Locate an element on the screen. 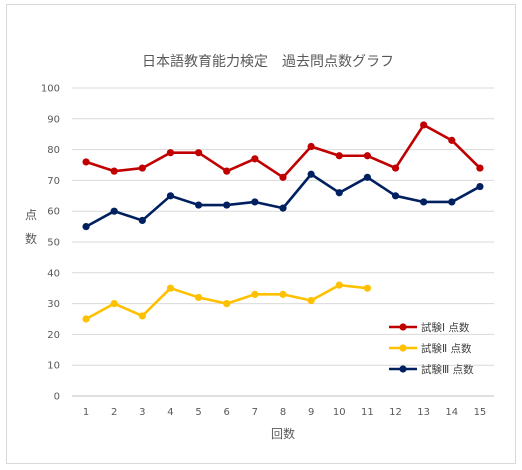 This screenshot has height=470, width=522. y-tick-label: 90 is located at coordinates (53, 119).